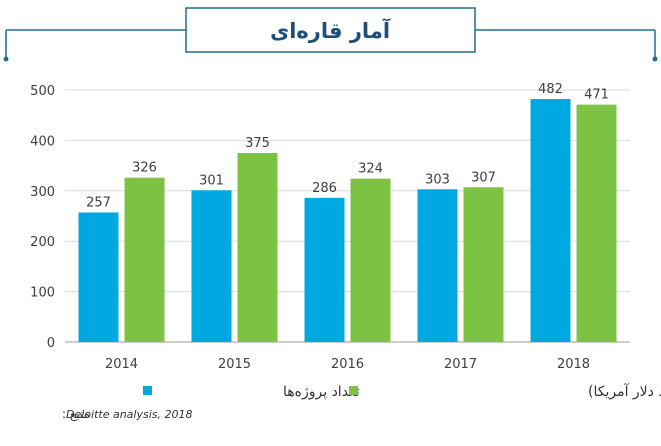 The width and height of the screenshot is (661, 446). I want to click on title-group: آمار قاره‌ای, so click(330, 34).